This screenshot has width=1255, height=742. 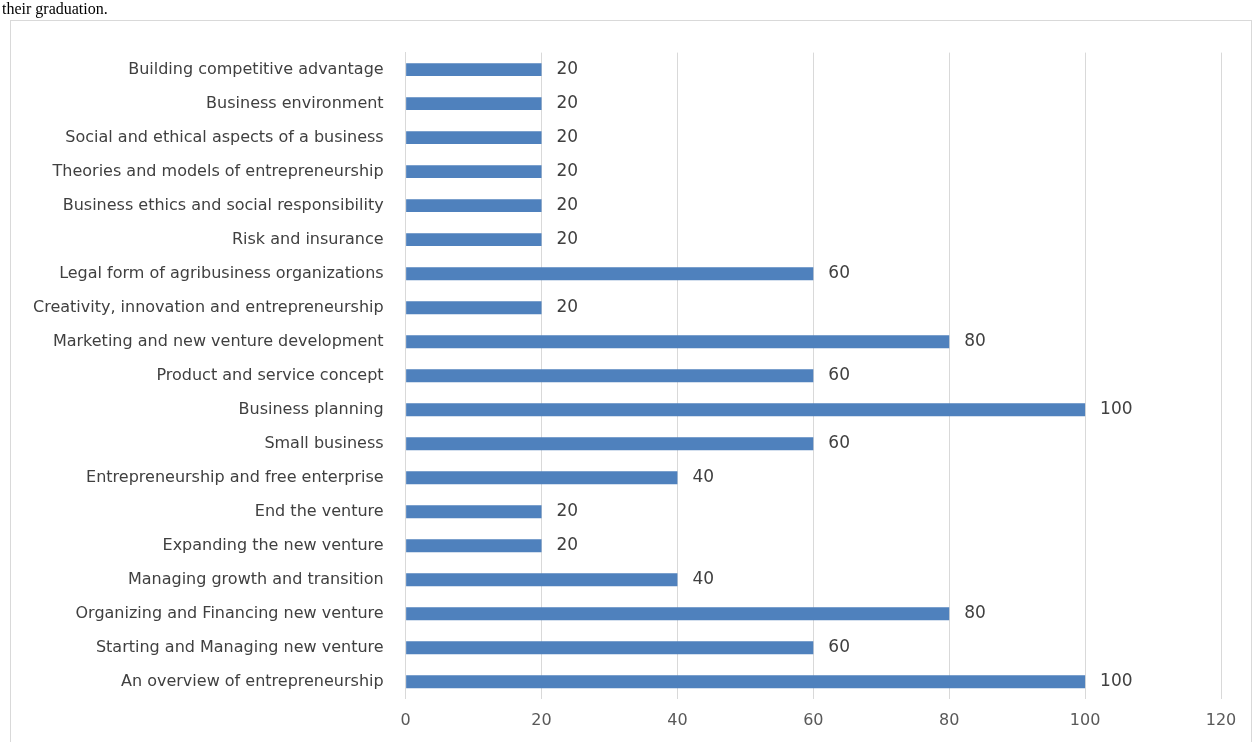 What do you see at coordinates (270, 374) in the screenshot?
I see `y-tick-label: Product and service concept` at bounding box center [270, 374].